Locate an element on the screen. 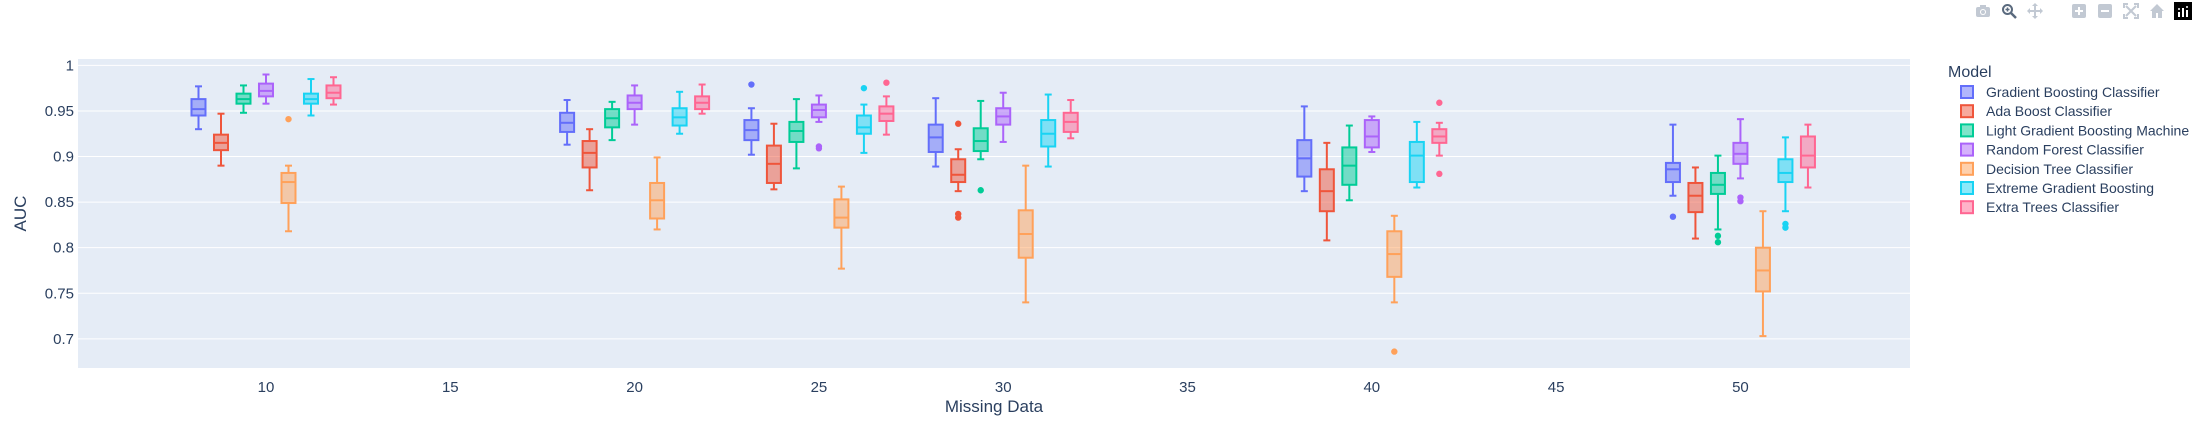  modebar is located at coordinates (2083, 11).